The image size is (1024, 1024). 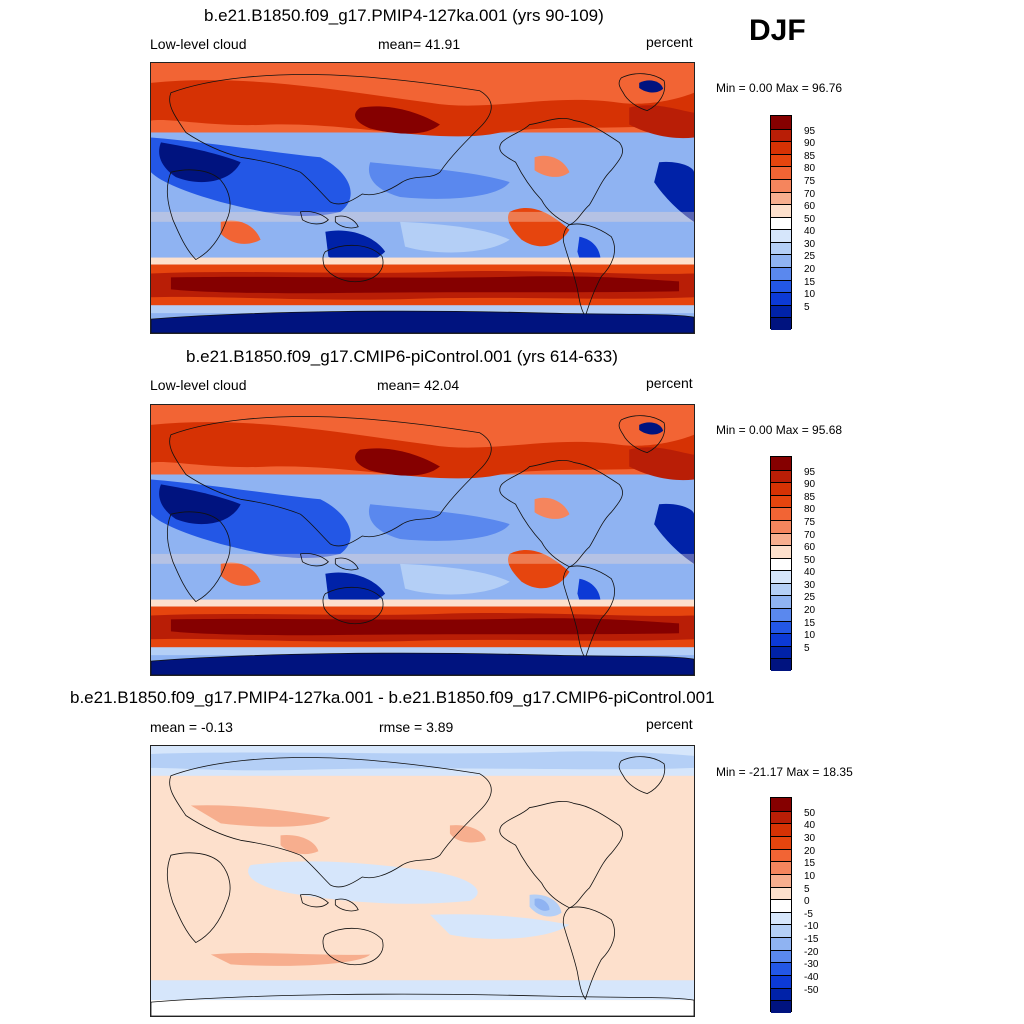 What do you see at coordinates (669, 724) in the screenshot?
I see `panel-3-units: percent` at bounding box center [669, 724].